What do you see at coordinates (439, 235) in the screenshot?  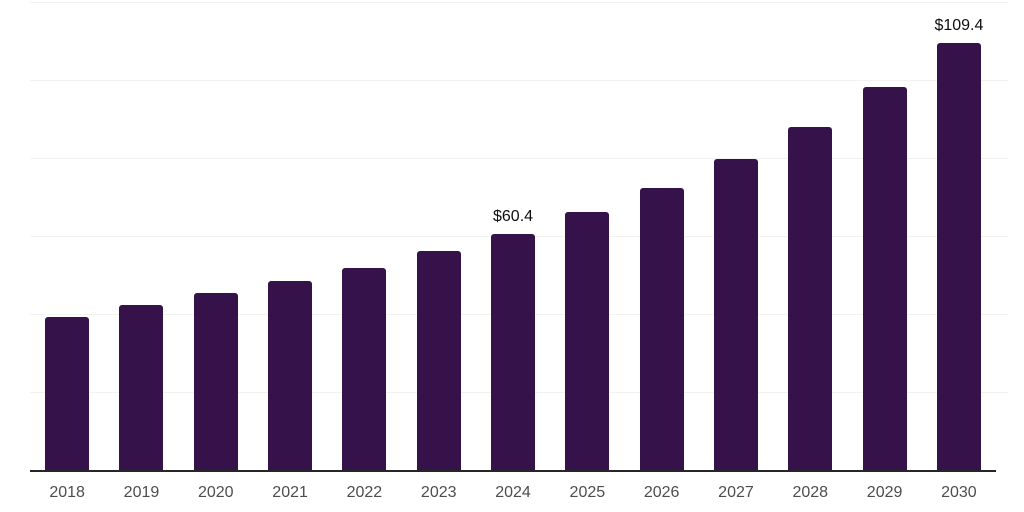 I see `bar-slot-2023` at bounding box center [439, 235].